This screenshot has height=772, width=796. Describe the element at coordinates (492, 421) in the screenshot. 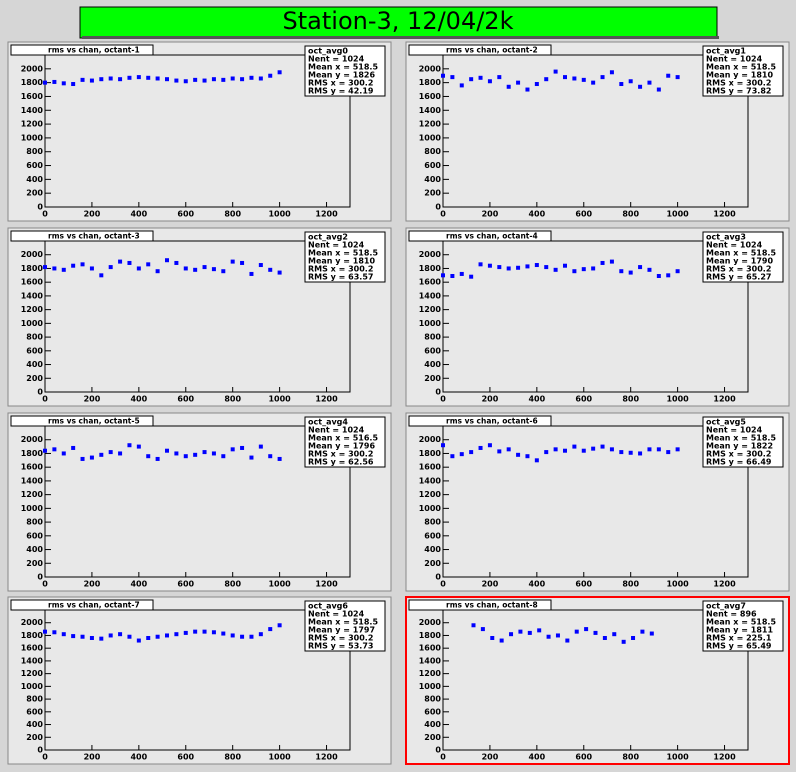

I see `pad-title: rms vs chan, octant-6` at that location.